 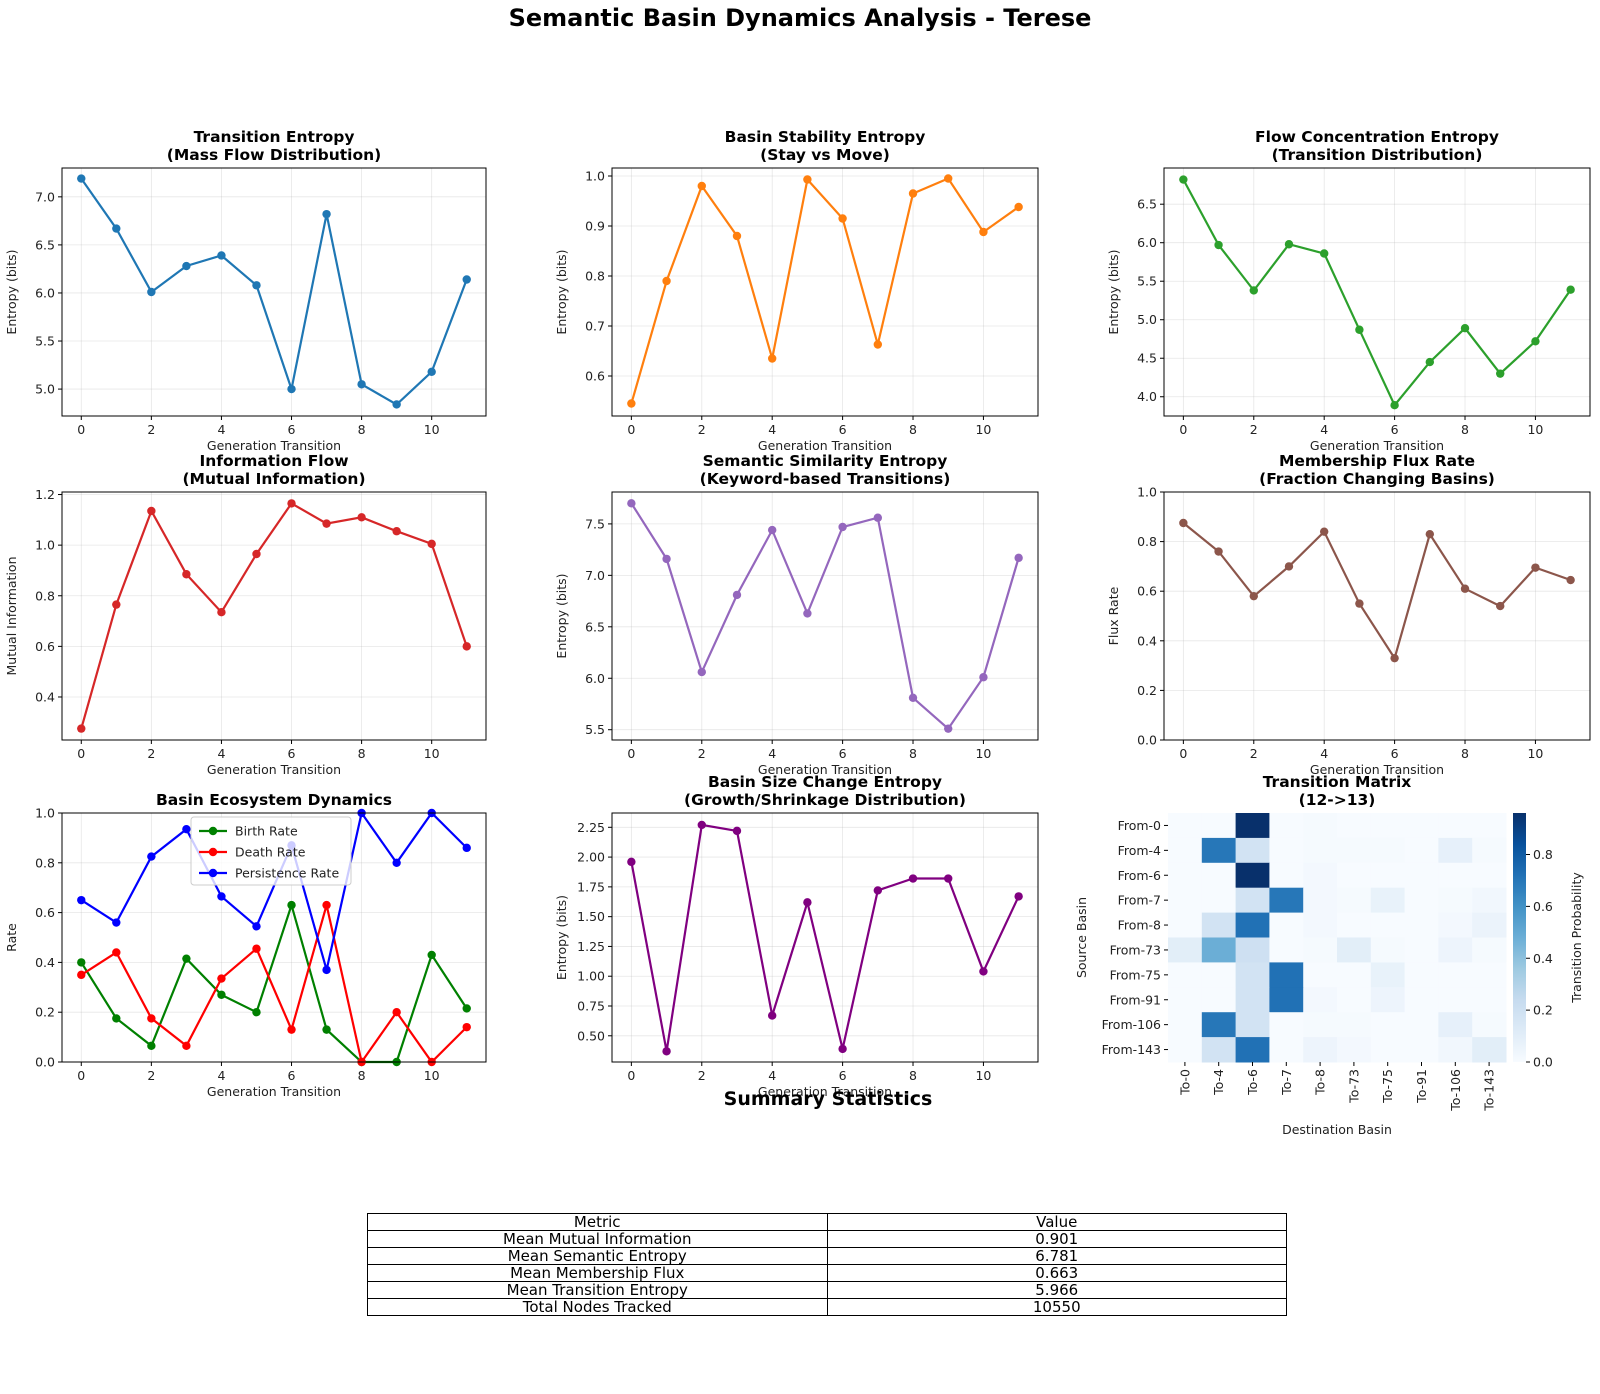 What do you see at coordinates (1139, 875) in the screenshot?
I see `y-tick-label: From-6` at bounding box center [1139, 875].